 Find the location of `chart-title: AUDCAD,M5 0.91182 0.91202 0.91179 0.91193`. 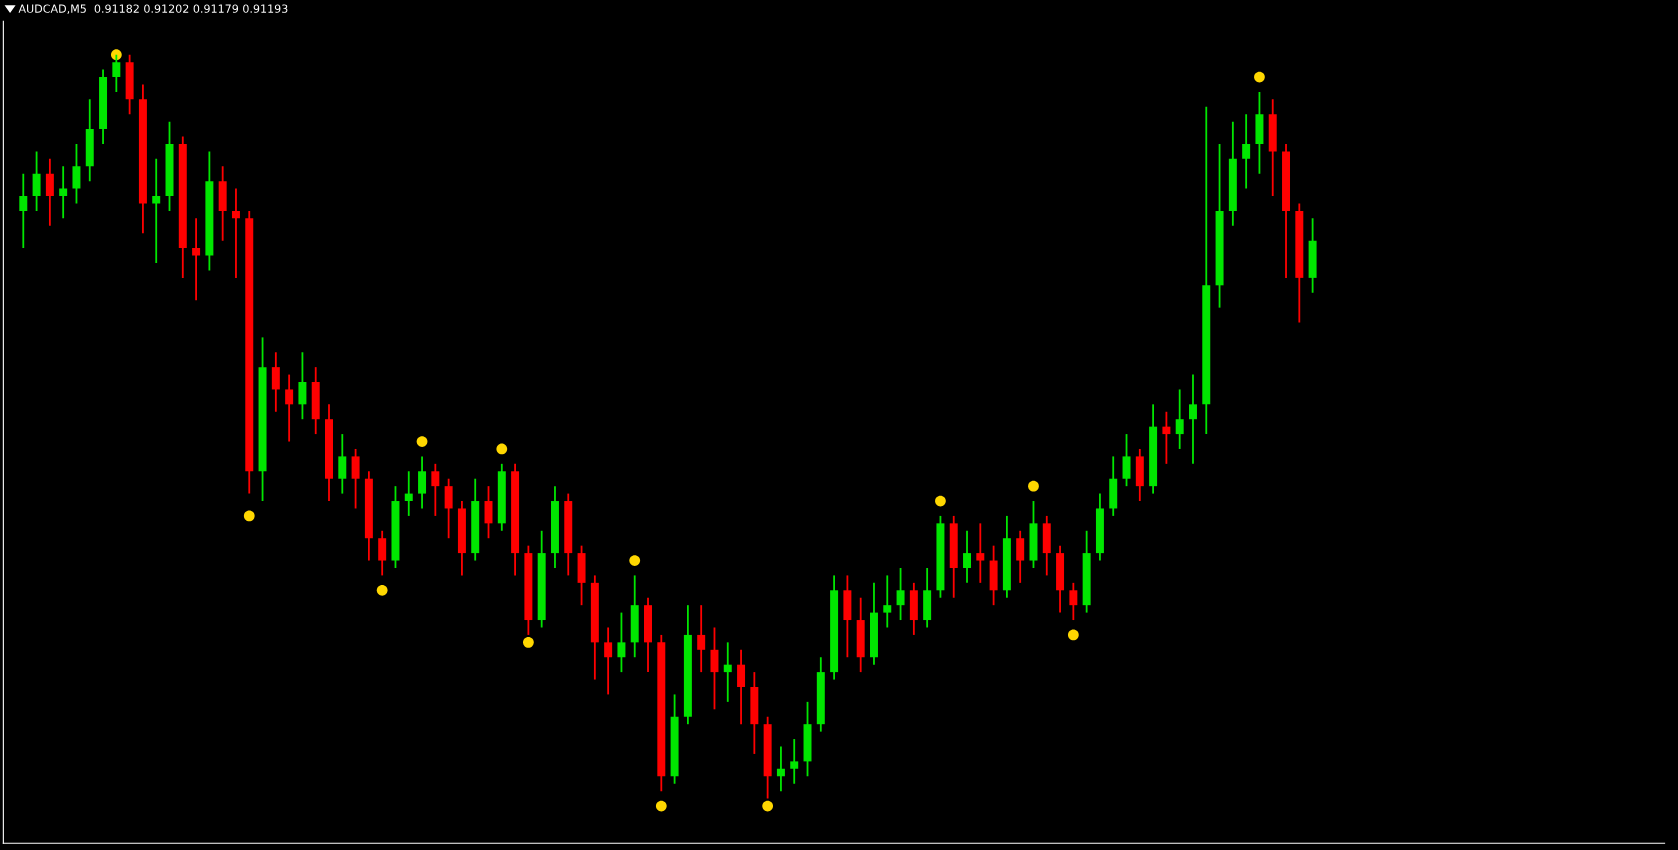

chart-title: AUDCAD,M5 0.91182 0.91202 0.91179 0.91193 is located at coordinates (153, 9).